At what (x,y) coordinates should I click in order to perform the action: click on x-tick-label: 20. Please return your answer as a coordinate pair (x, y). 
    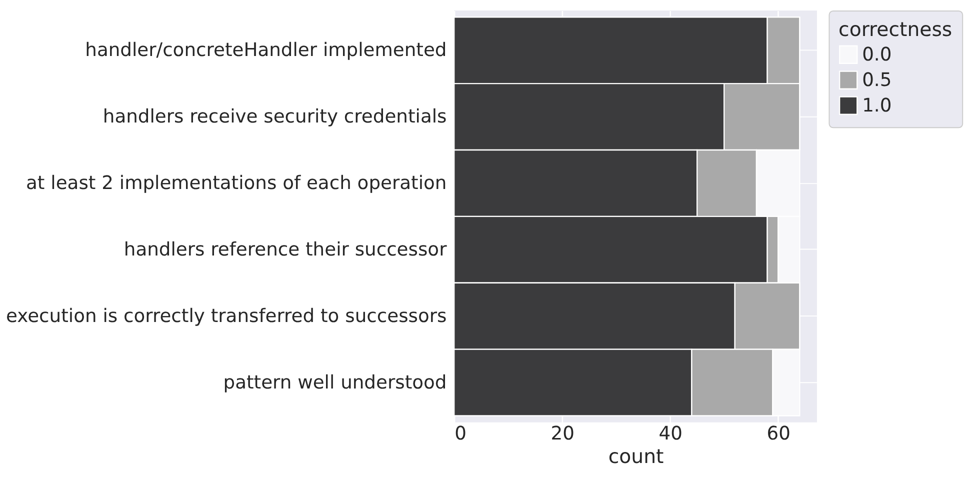
    Looking at the image, I should click on (562, 434).